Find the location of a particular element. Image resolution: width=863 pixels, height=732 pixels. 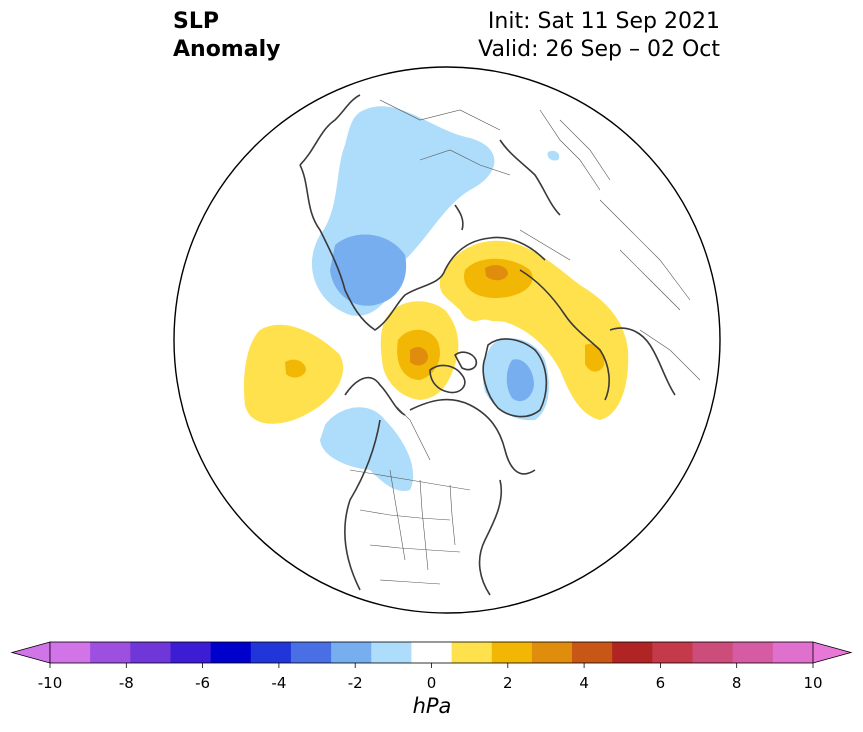

colorbar-extend-under is located at coordinates (30, 652).